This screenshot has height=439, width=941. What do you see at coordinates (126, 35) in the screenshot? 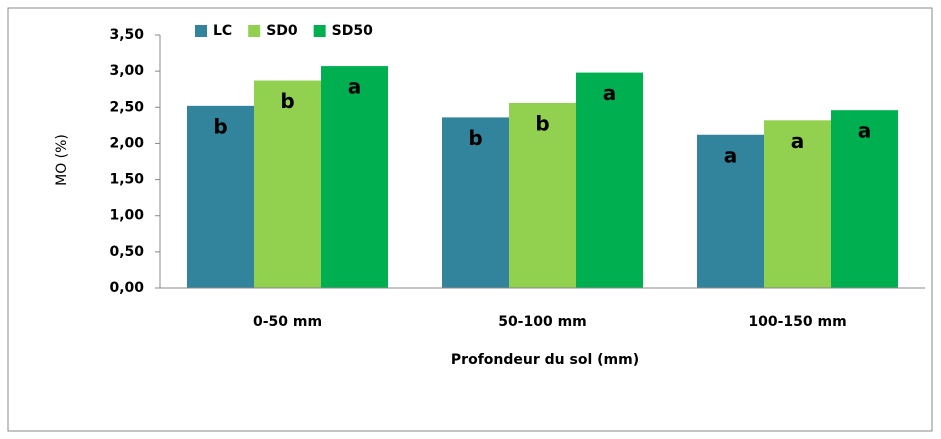
I see `y-tick-label: 3,50` at bounding box center [126, 35].